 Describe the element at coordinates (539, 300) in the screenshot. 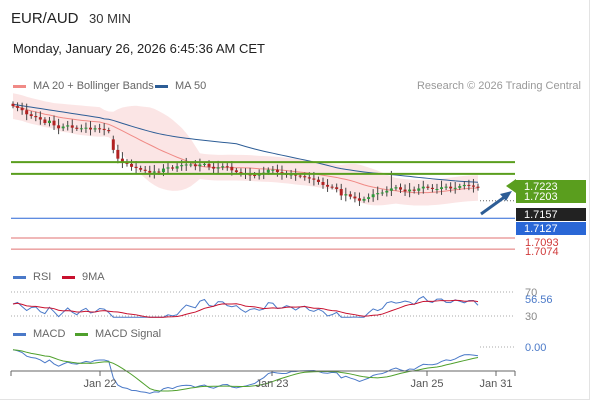

I see `rsi-value-label: 56.56` at that location.